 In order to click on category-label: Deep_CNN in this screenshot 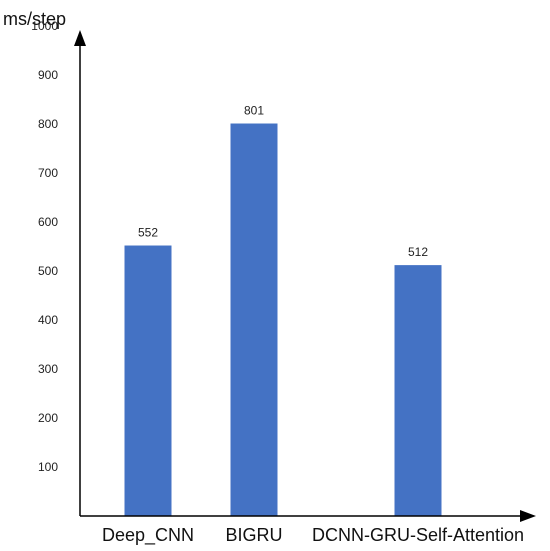, I will do `click(148, 535)`.